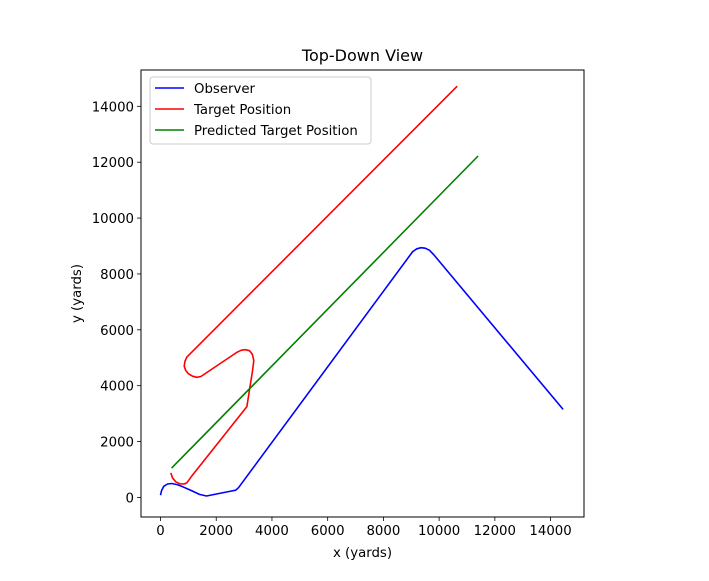 Image resolution: width=709 pixels, height=581 pixels. I want to click on y-tick-label: 8000, so click(117, 275).